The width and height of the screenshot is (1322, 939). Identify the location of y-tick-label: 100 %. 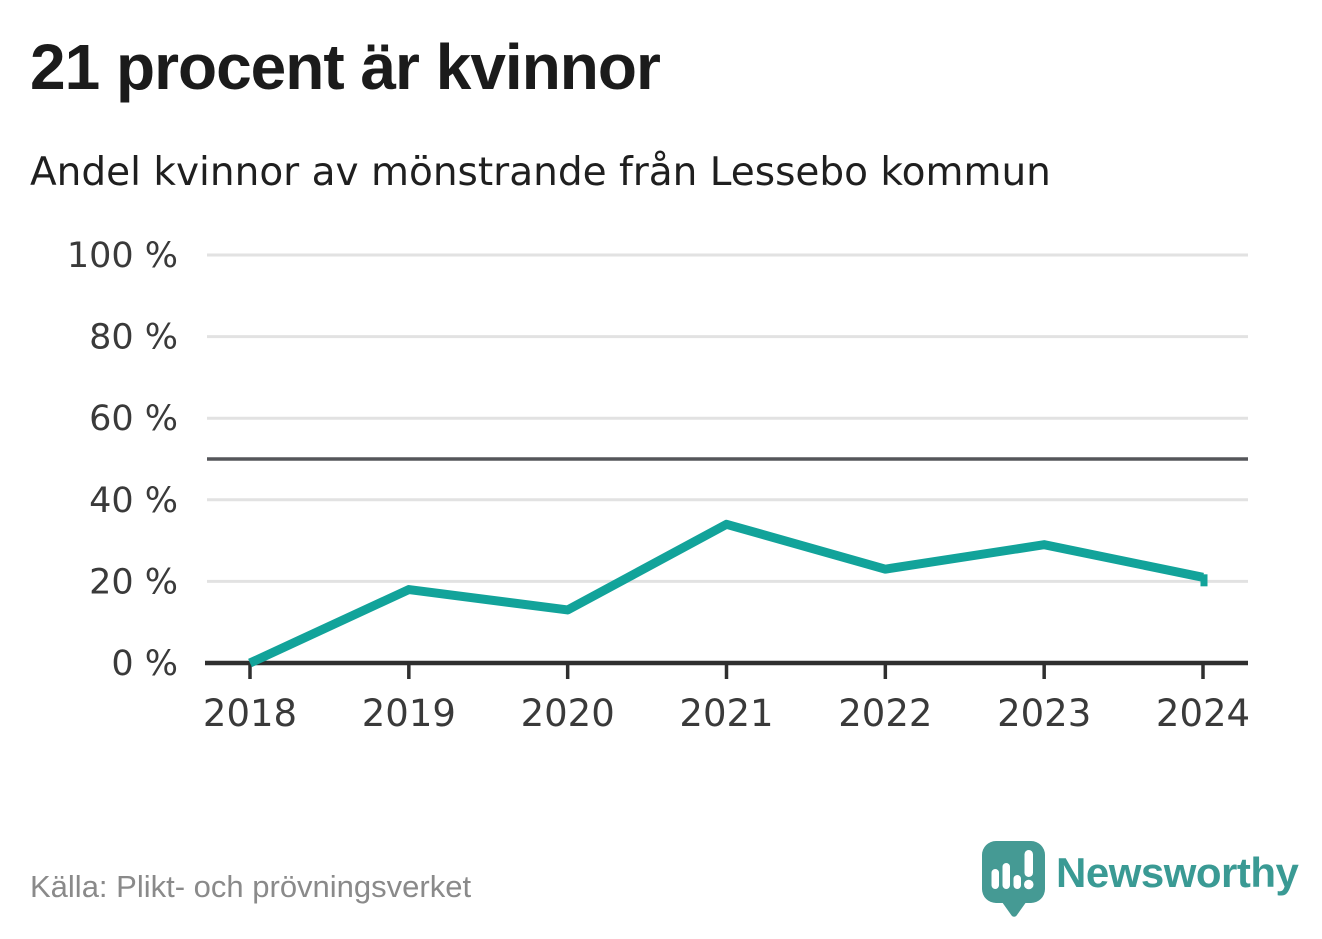
(122, 256).